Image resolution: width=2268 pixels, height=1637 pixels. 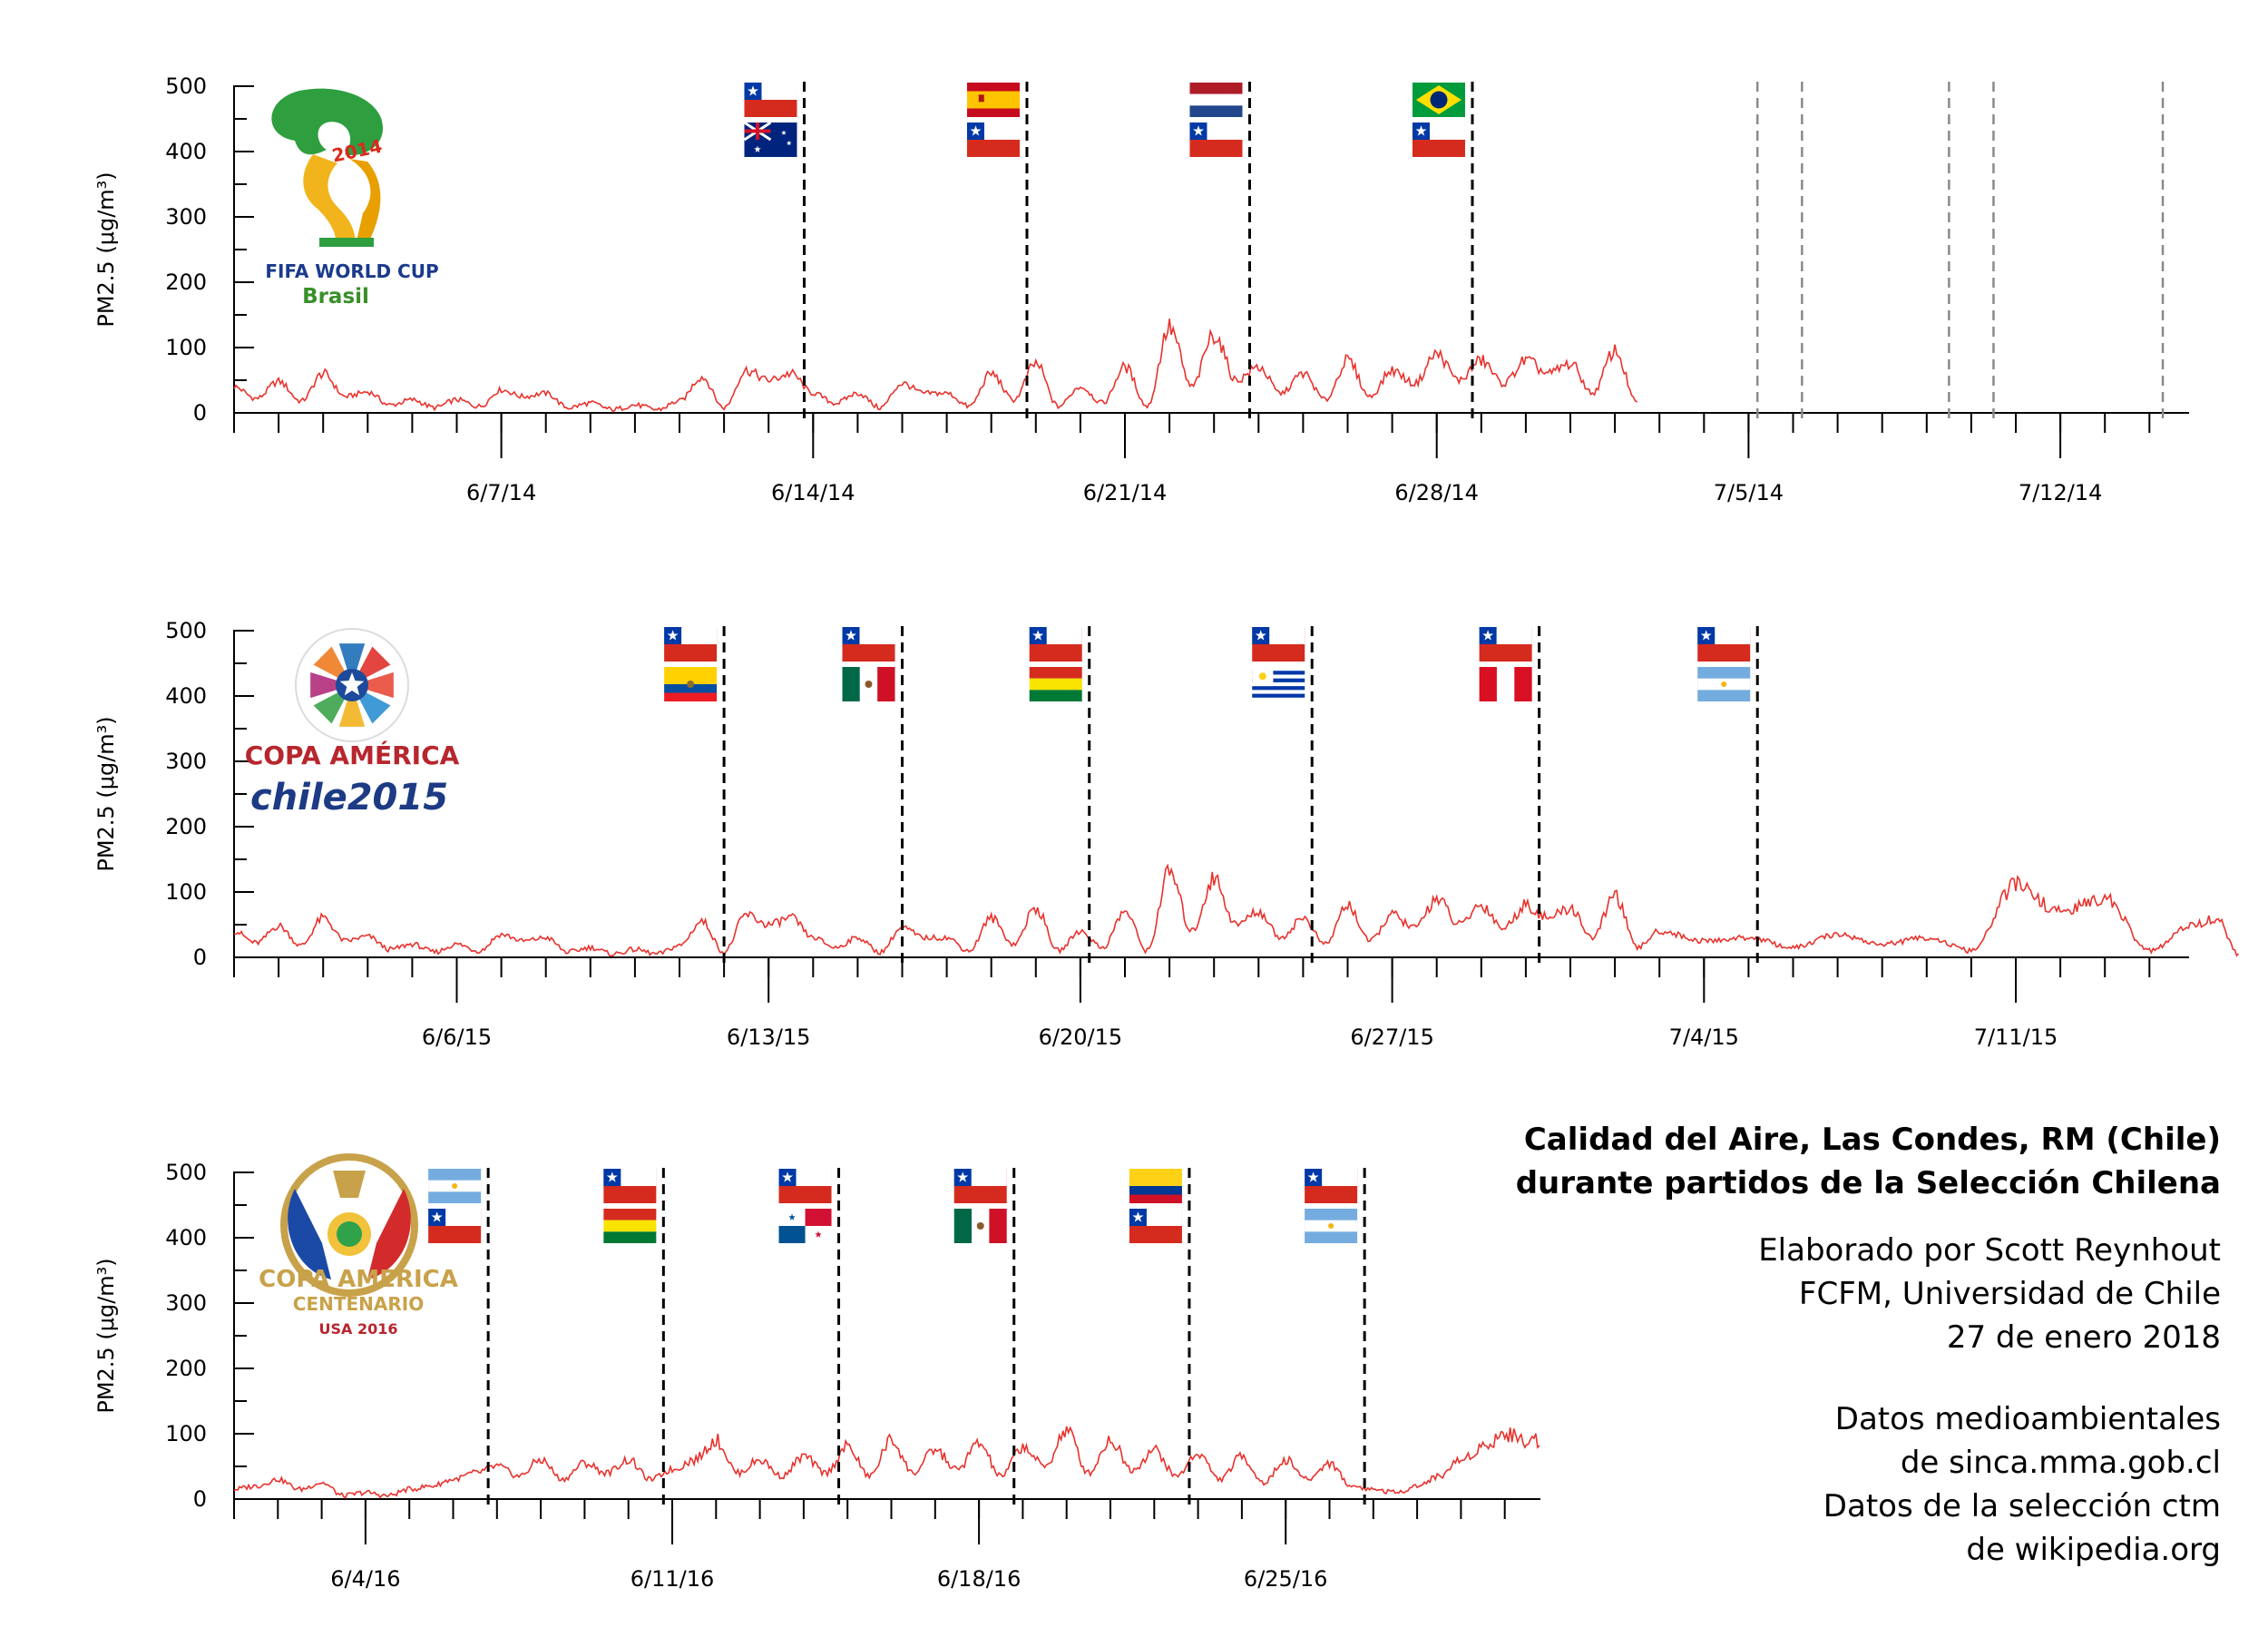 I want to click on source-team-line1: Datos de la selección ctm, so click(x=2022, y=1506).